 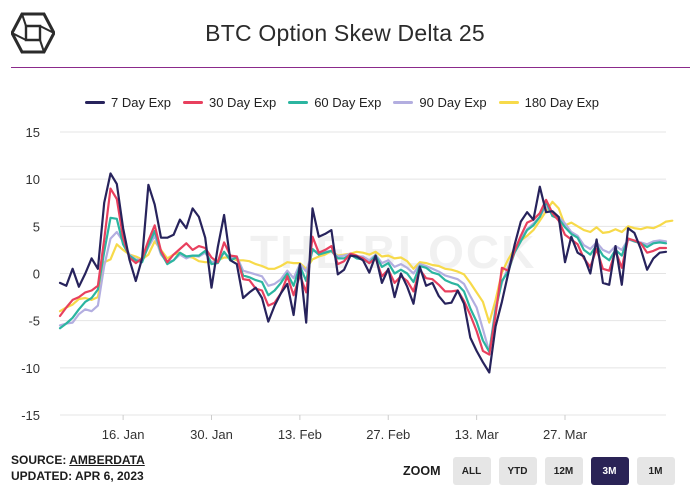 I want to click on source-info: SOURCE: AMBERDATA UPDATED: APR 6, 2023, so click(x=78, y=468).